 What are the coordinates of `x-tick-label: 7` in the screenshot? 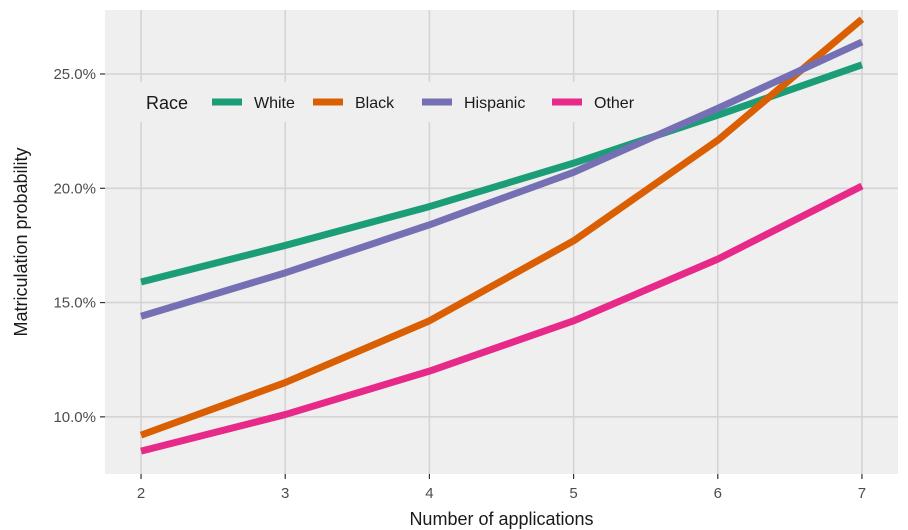 It's located at (862, 493).